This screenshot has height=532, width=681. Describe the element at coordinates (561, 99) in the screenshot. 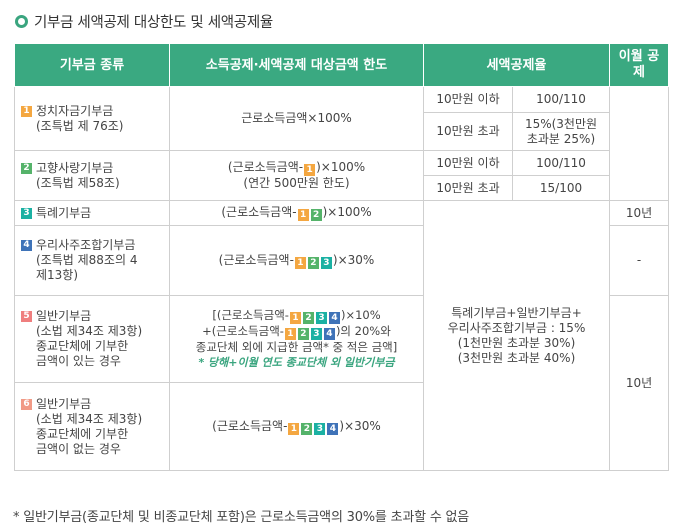

I see `row-political-tier1-rate: 100/110` at that location.